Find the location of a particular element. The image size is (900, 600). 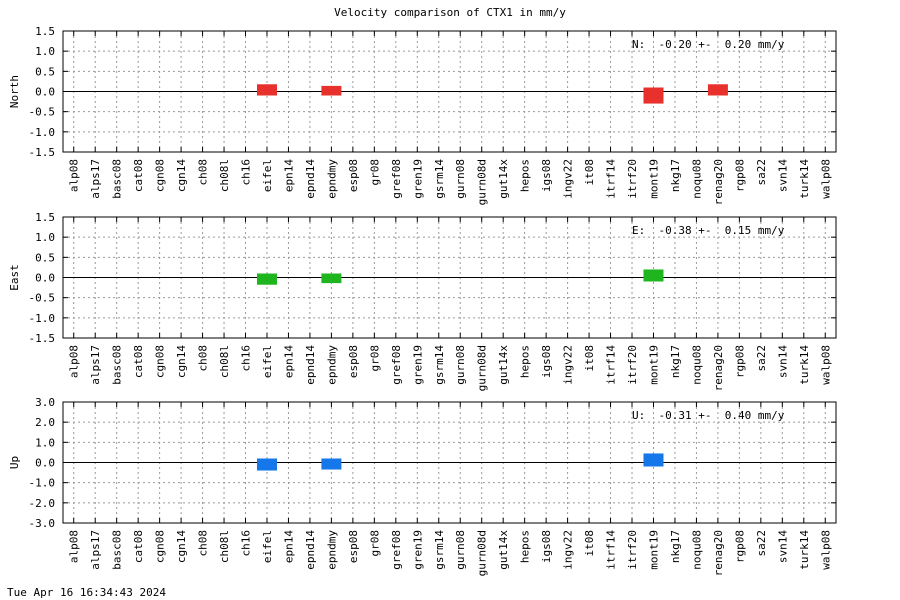

annotation: U: -0.31 +- 0.40 mm/y is located at coordinates (708, 415).